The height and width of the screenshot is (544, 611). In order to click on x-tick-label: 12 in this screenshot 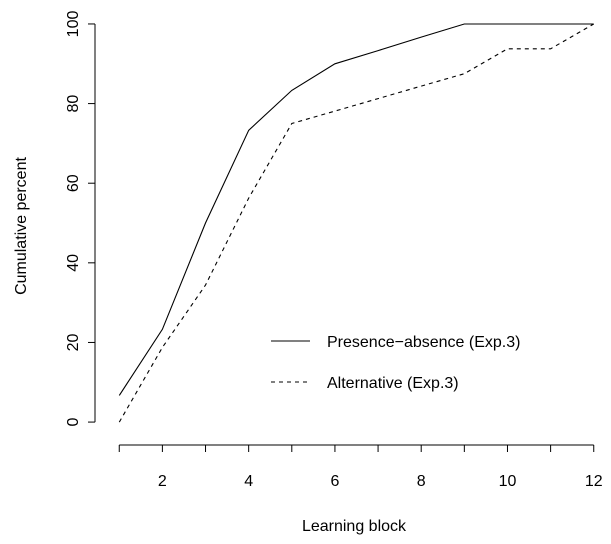, I will do `click(594, 481)`.